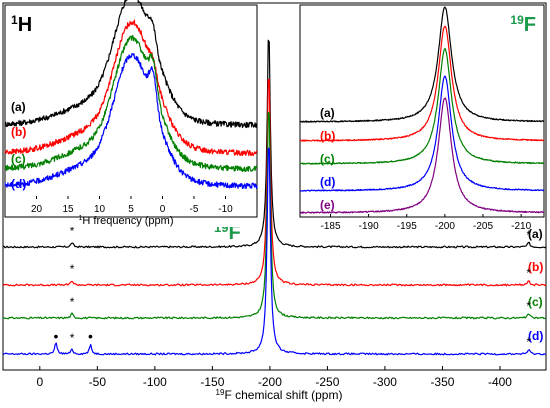 The width and height of the screenshot is (550, 408). Describe the element at coordinates (535, 267) in the screenshot. I see `main-series-label: (b)` at that location.